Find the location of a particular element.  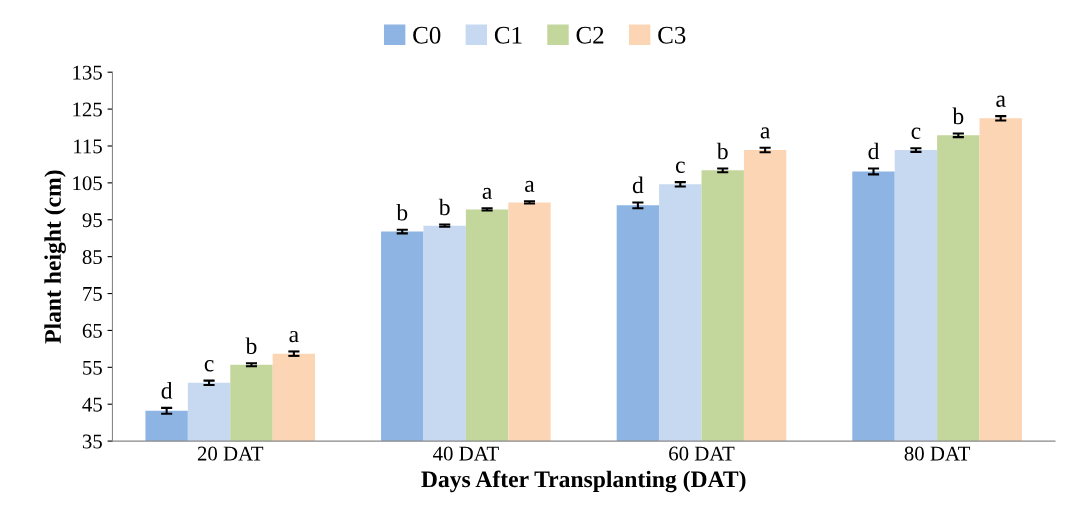

legend-label: C3 is located at coordinates (672, 35).